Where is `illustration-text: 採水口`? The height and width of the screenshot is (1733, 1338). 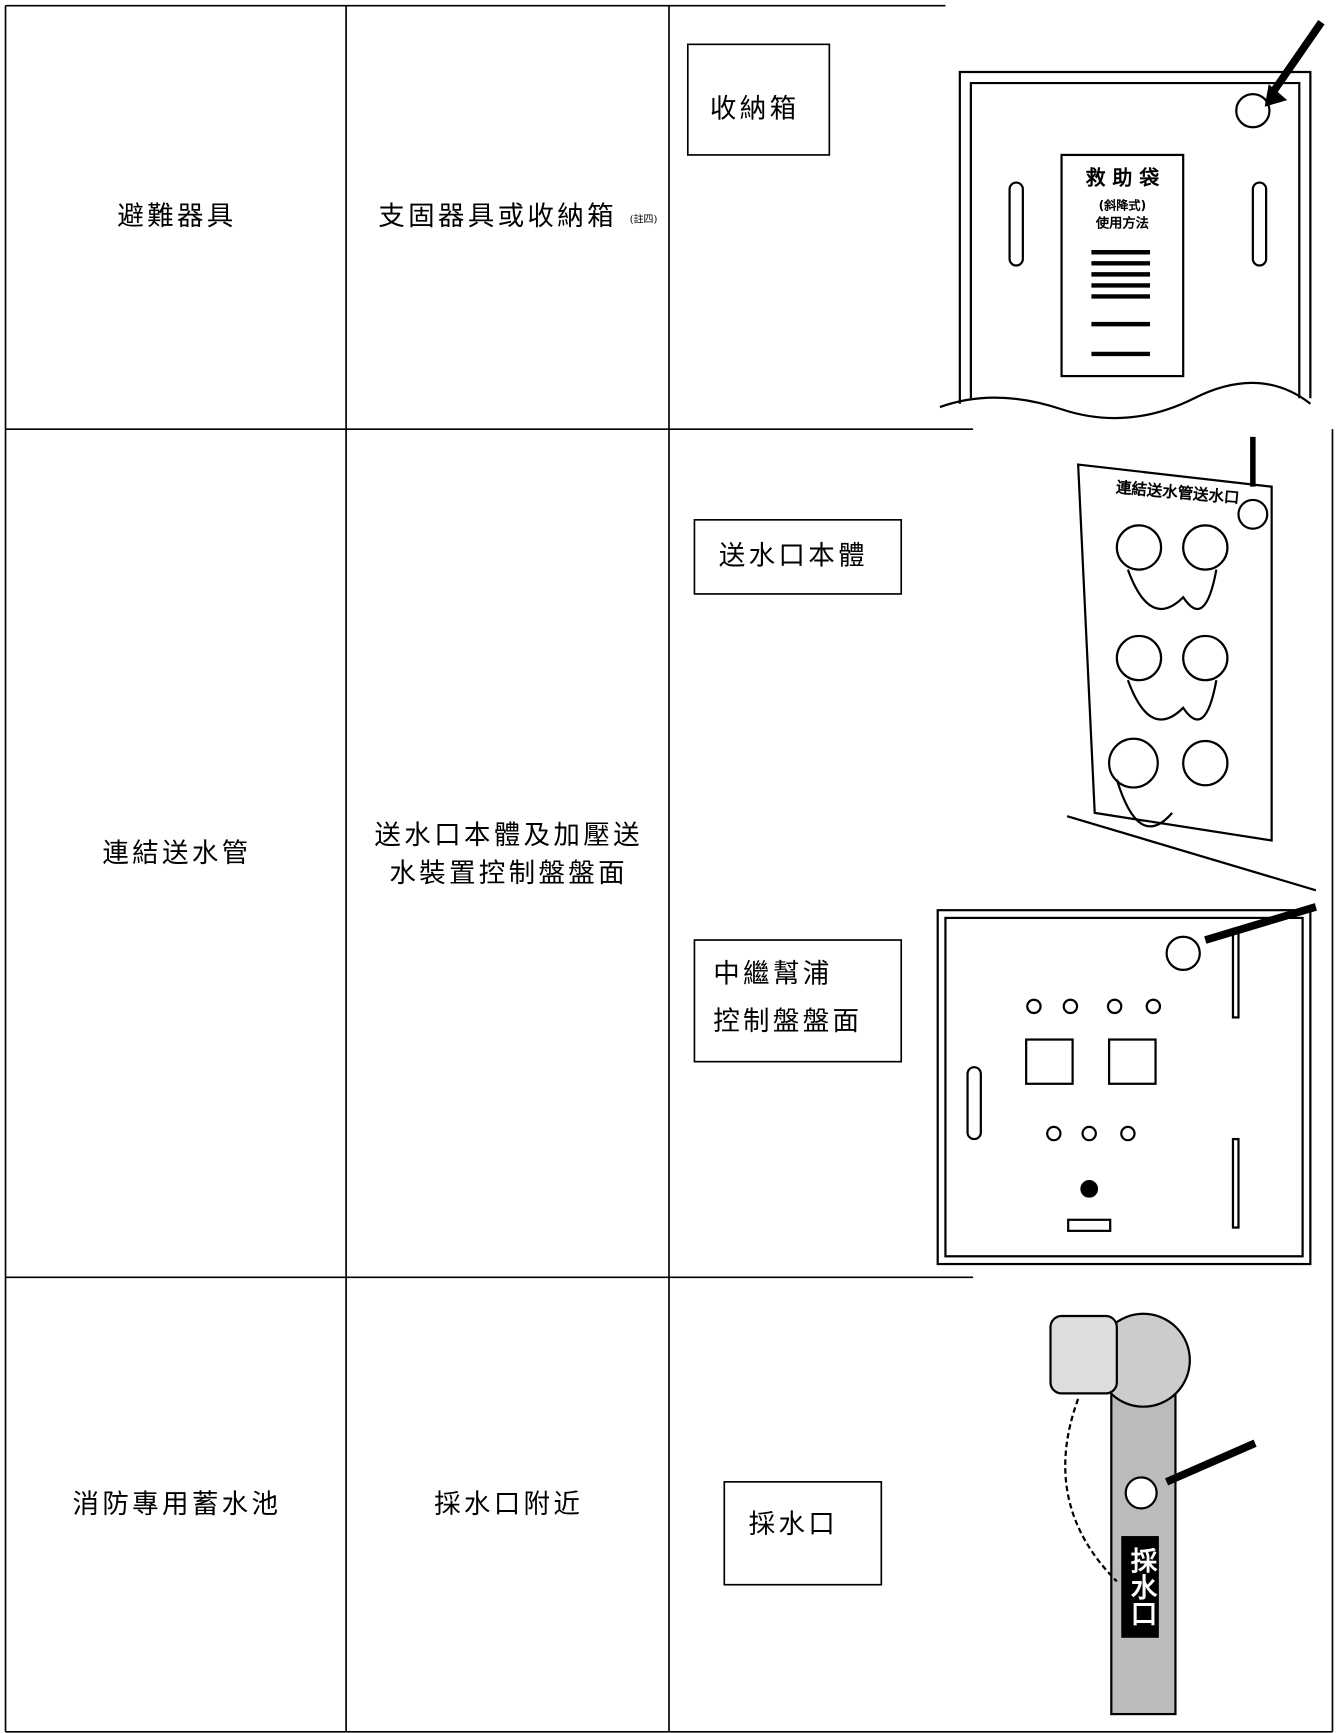
illustration-text: 採水口 is located at coordinates (1141, 1587).